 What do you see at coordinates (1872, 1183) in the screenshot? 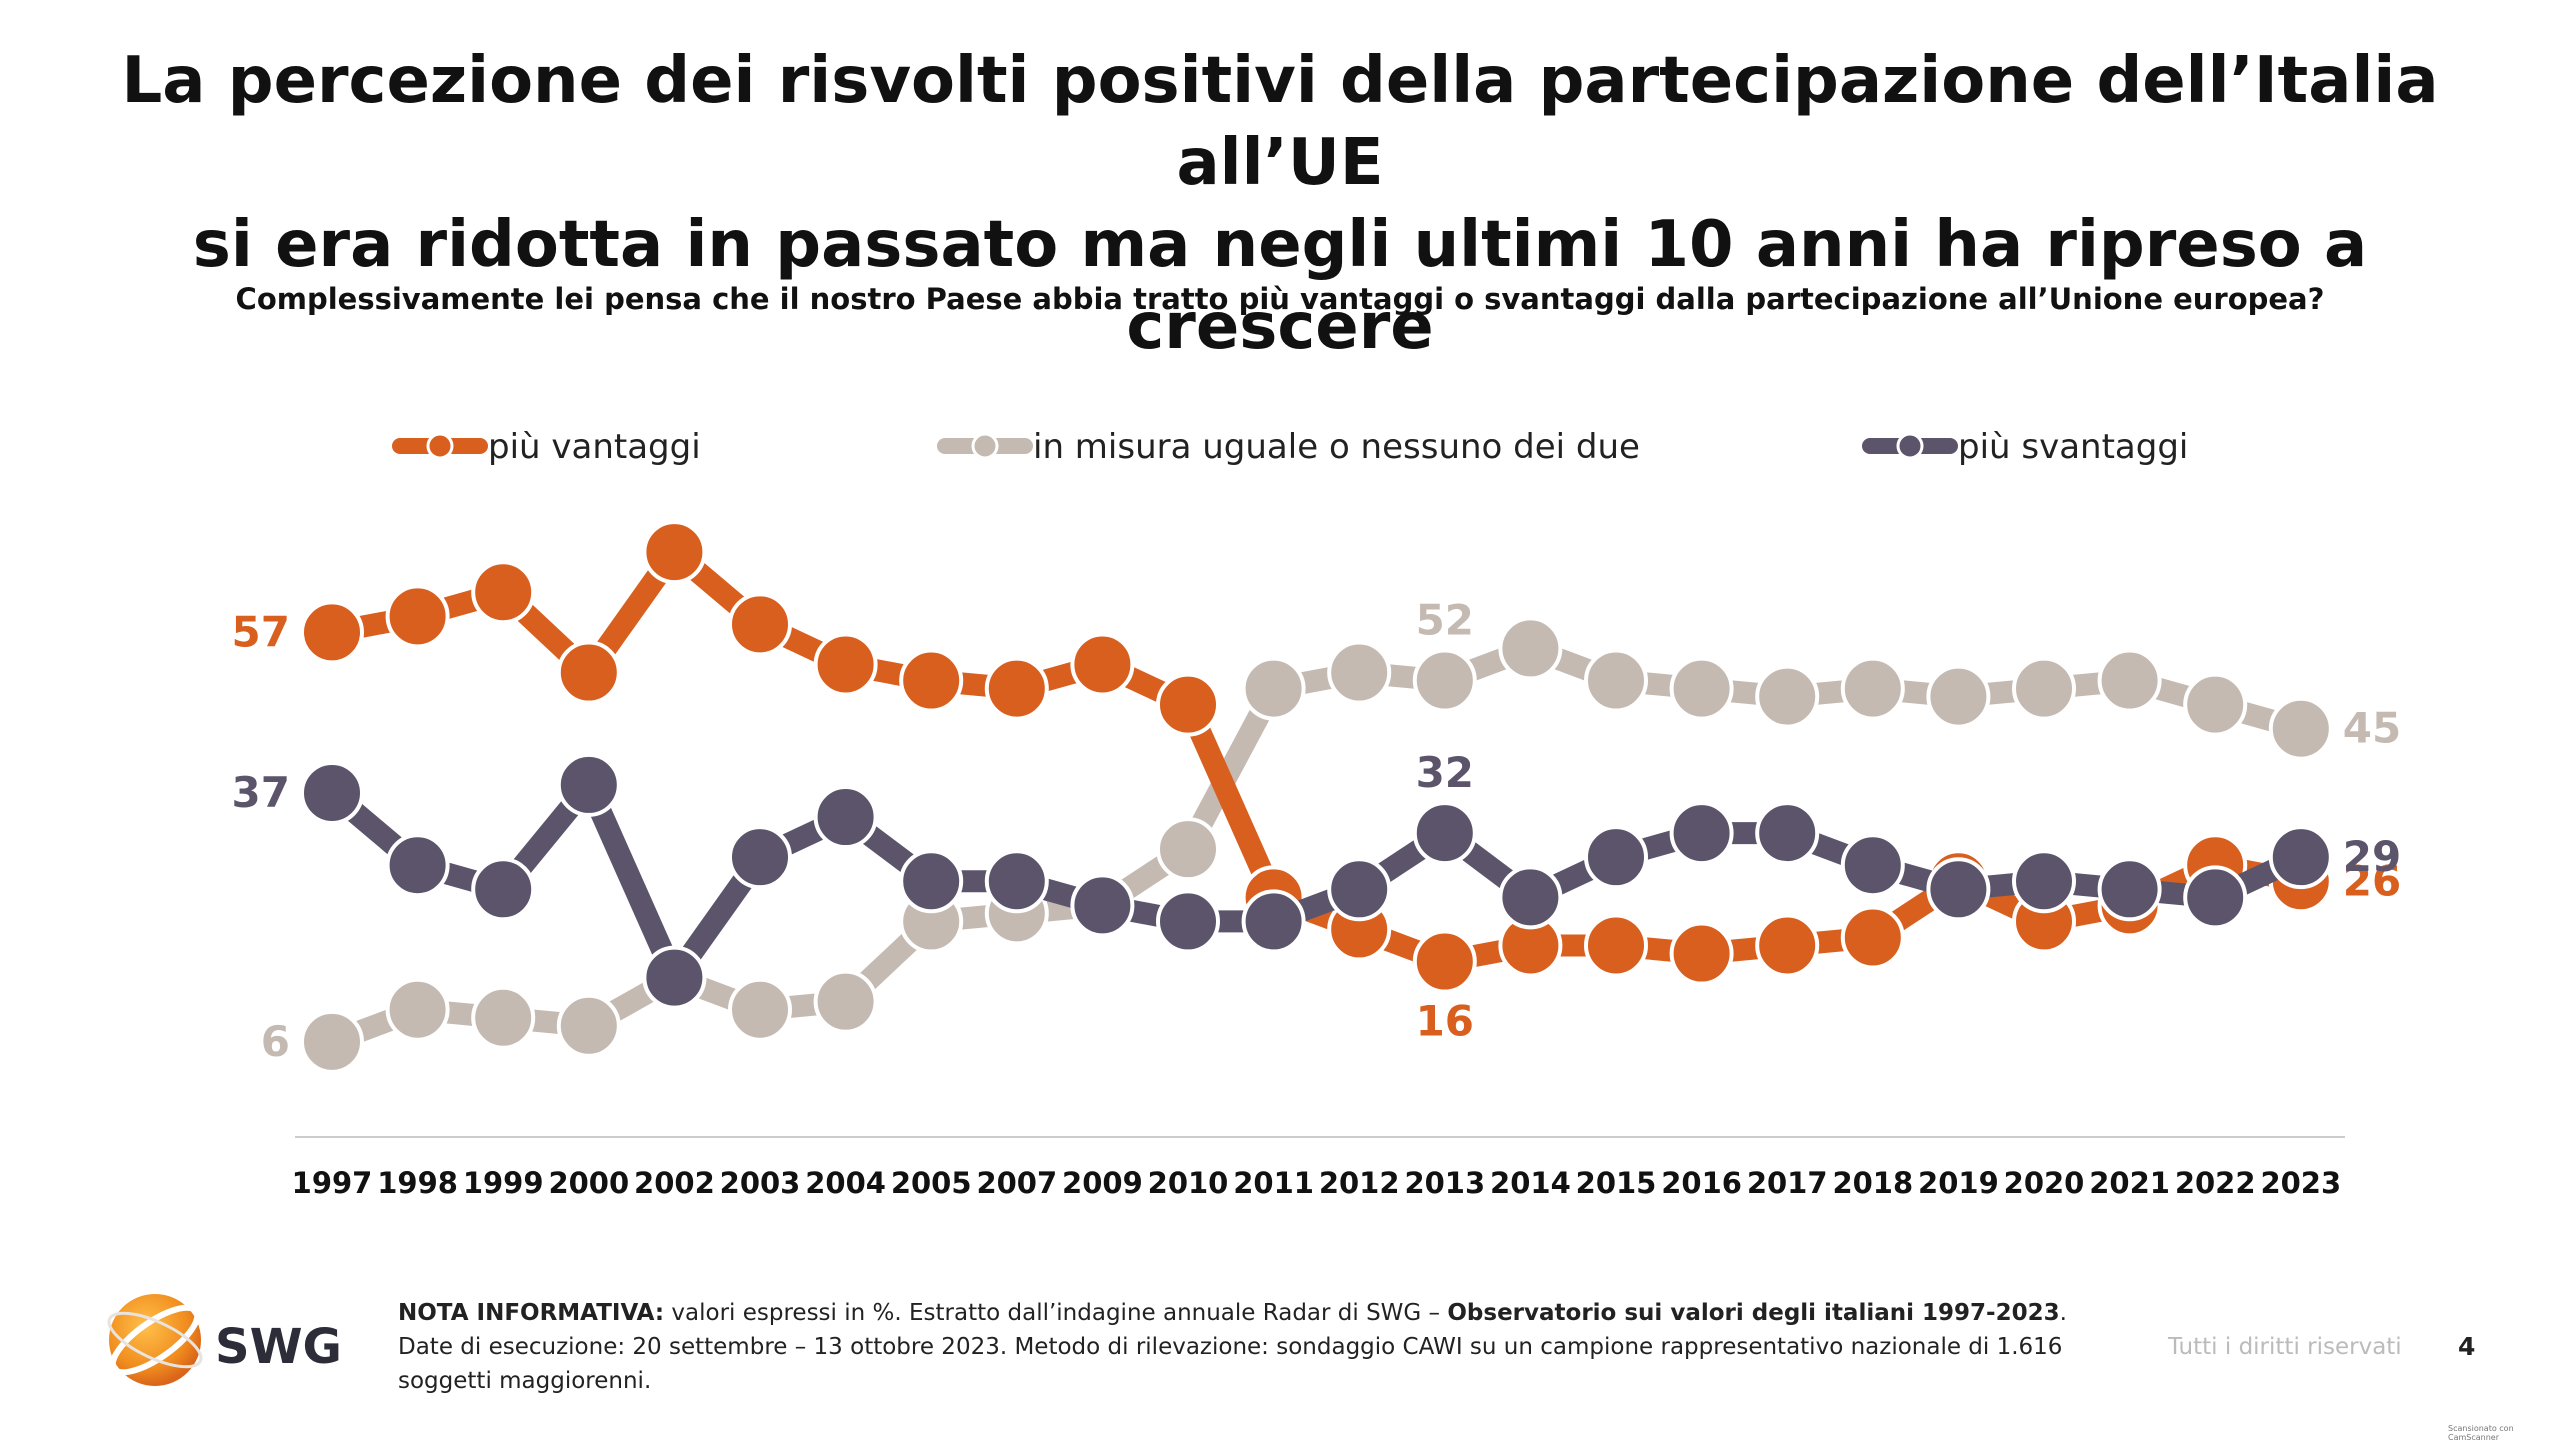
I see `x-tick-label: 2018` at bounding box center [1872, 1183].